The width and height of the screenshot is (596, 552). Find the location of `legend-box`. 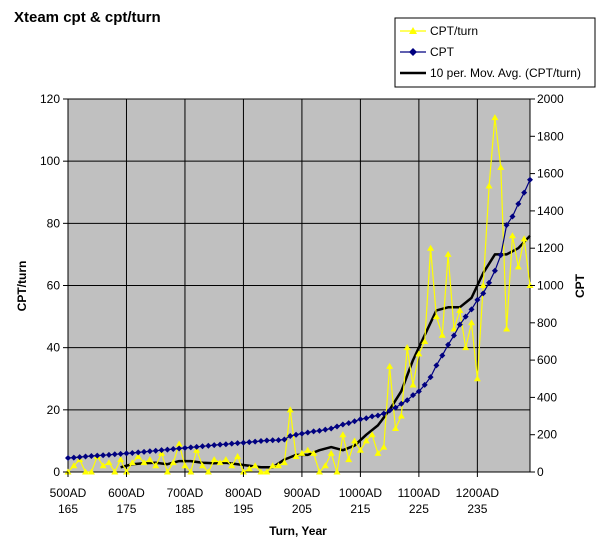

legend-box is located at coordinates (495, 52).